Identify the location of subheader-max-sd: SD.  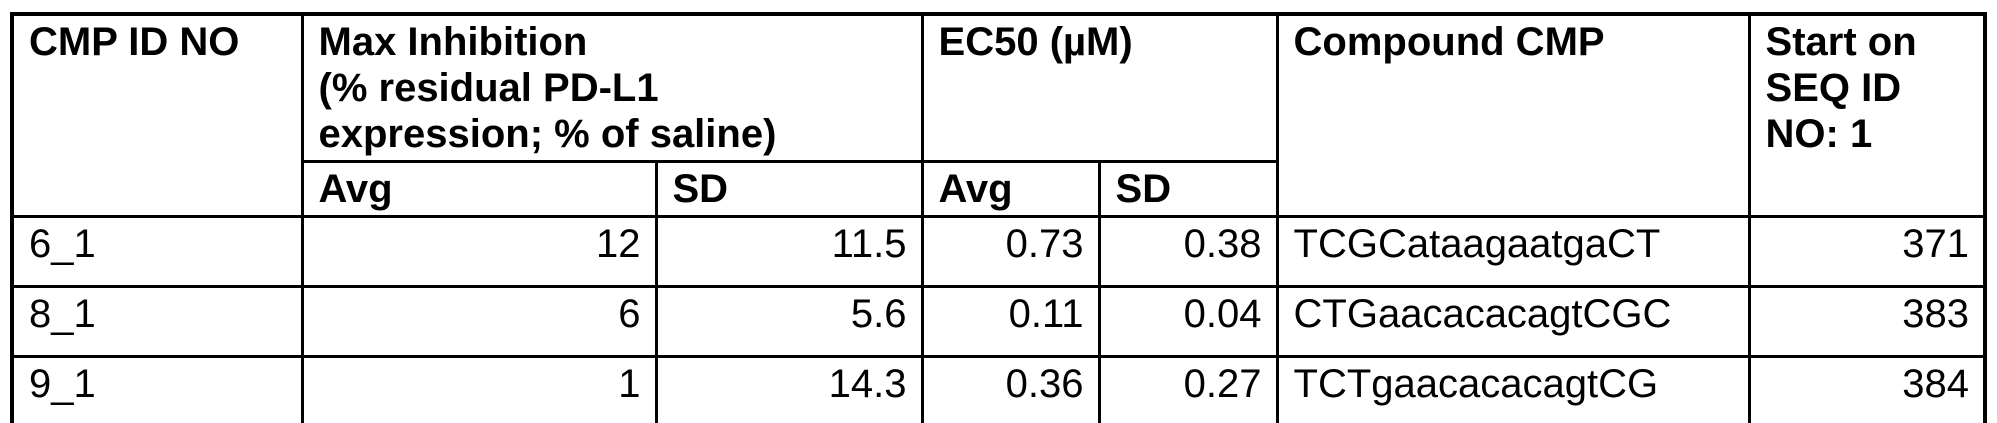
(789, 189).